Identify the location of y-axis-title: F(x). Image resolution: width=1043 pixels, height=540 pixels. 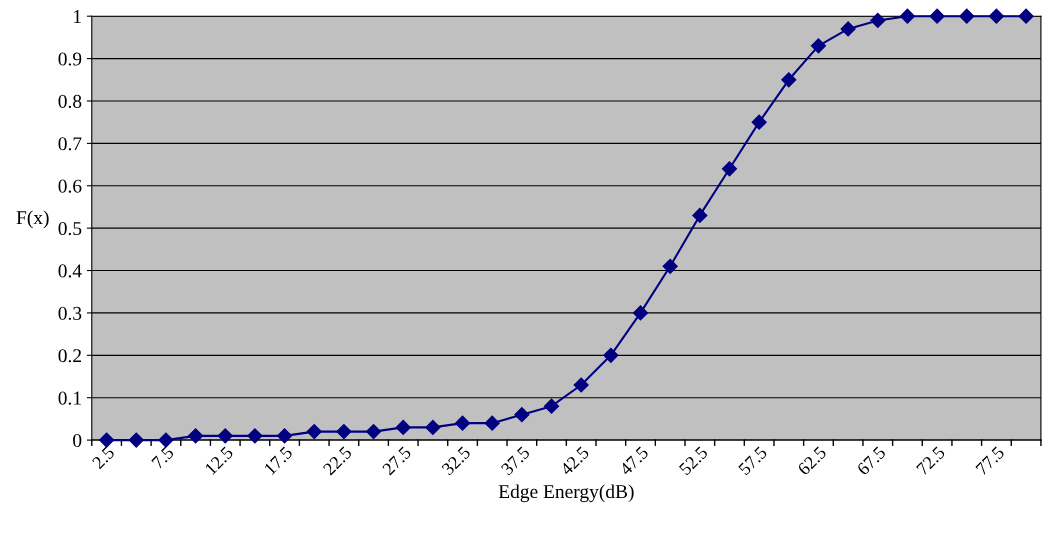
(32, 219).